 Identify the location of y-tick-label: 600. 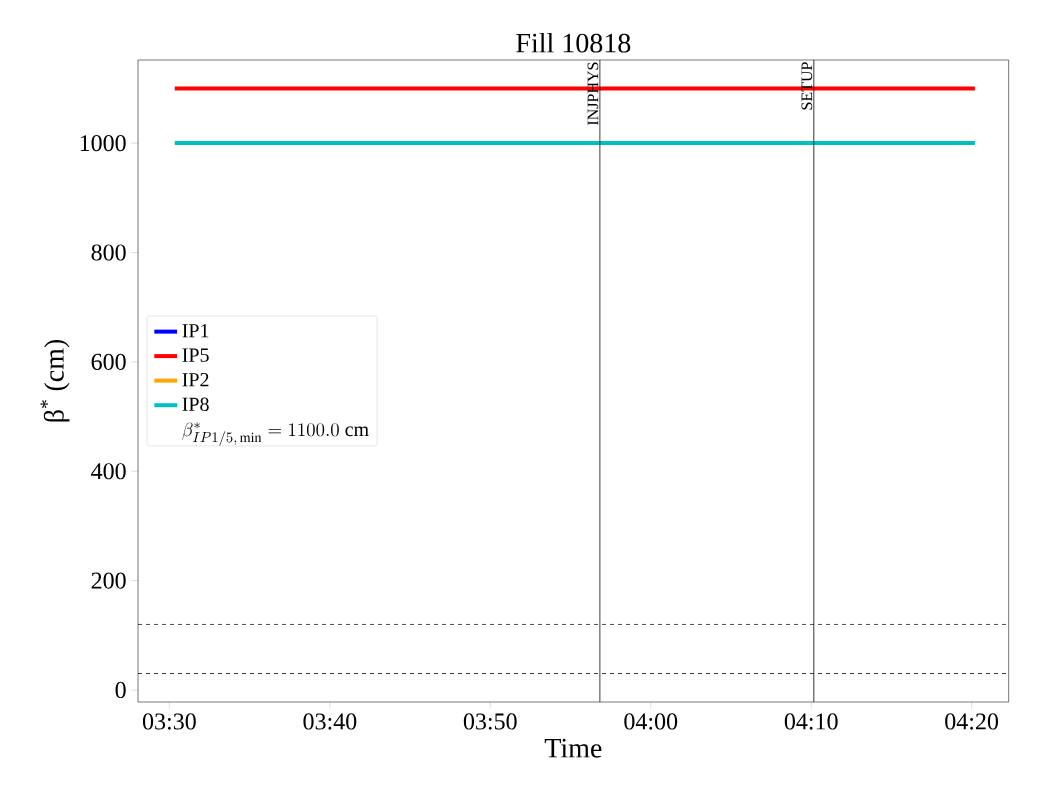
(108, 361).